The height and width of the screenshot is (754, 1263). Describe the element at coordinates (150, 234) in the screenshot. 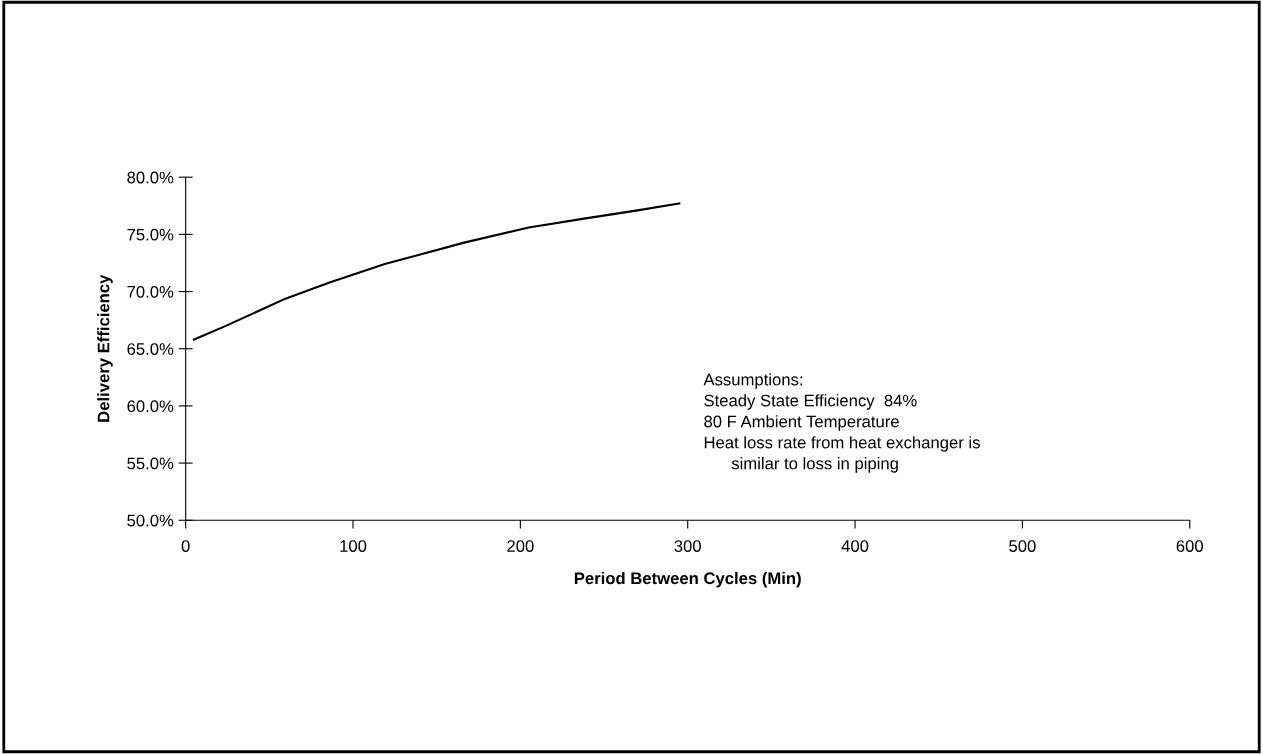

I see `y-tick-label: 75.0%` at that location.